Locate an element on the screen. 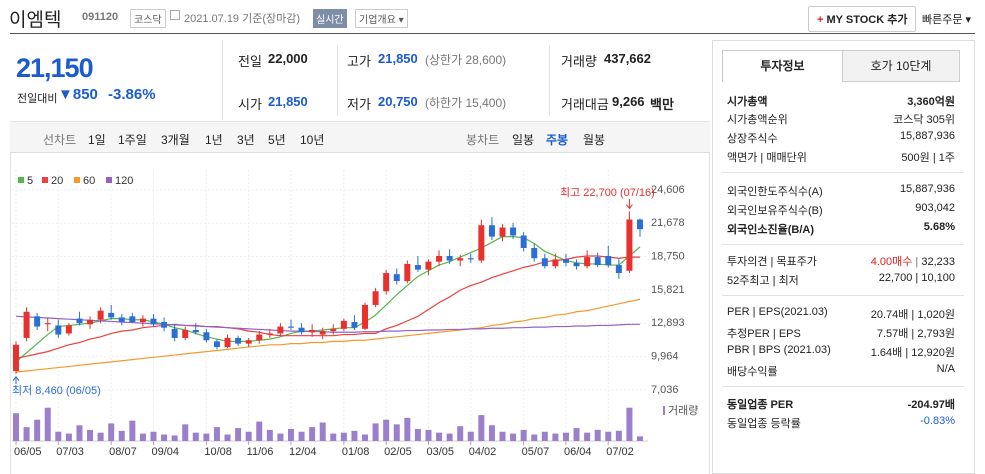 This screenshot has width=985, height=474. stock-name: 이엠텍 is located at coordinates (35, 20).